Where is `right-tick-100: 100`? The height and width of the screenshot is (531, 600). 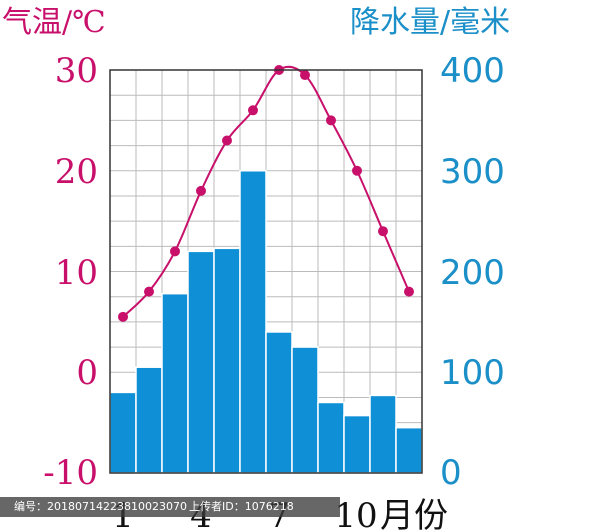 right-tick-100: 100 is located at coordinates (472, 373).